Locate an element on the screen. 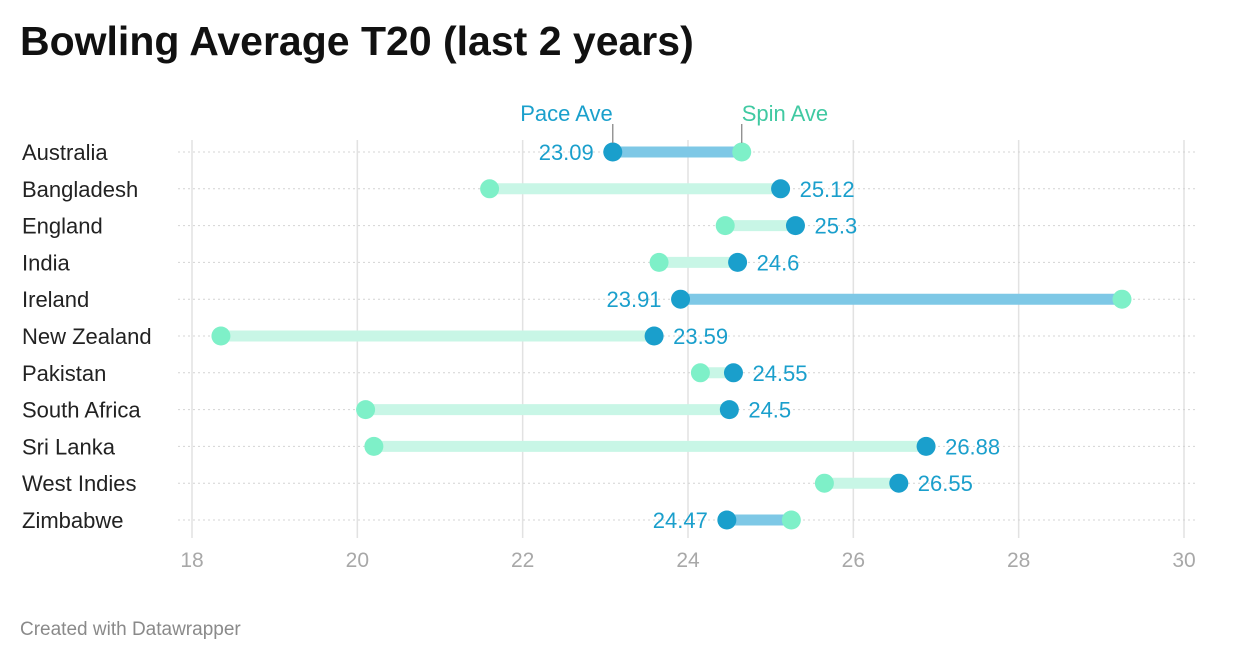  x-tick-label: 30 is located at coordinates (1183, 560).